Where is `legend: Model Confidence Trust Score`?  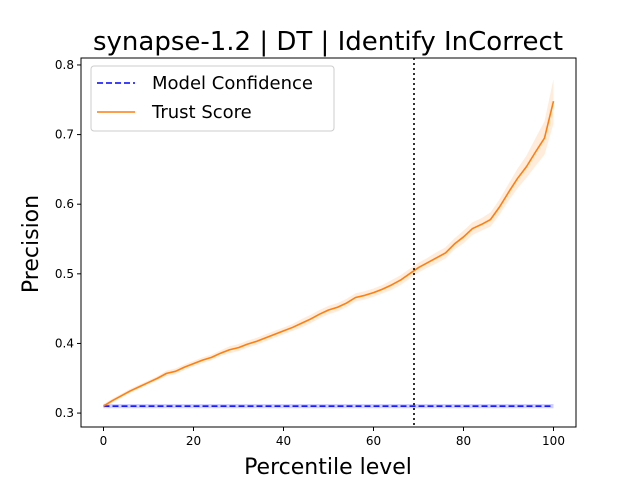
legend: Model Confidence Trust Score is located at coordinates (212, 98).